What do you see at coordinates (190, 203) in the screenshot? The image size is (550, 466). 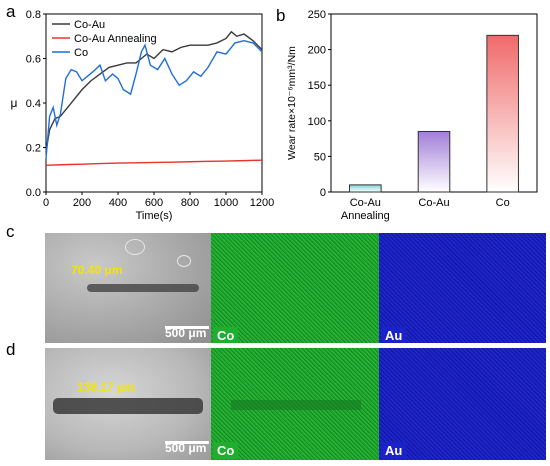 I see `x-tick-label-a: 800` at bounding box center [190, 203].